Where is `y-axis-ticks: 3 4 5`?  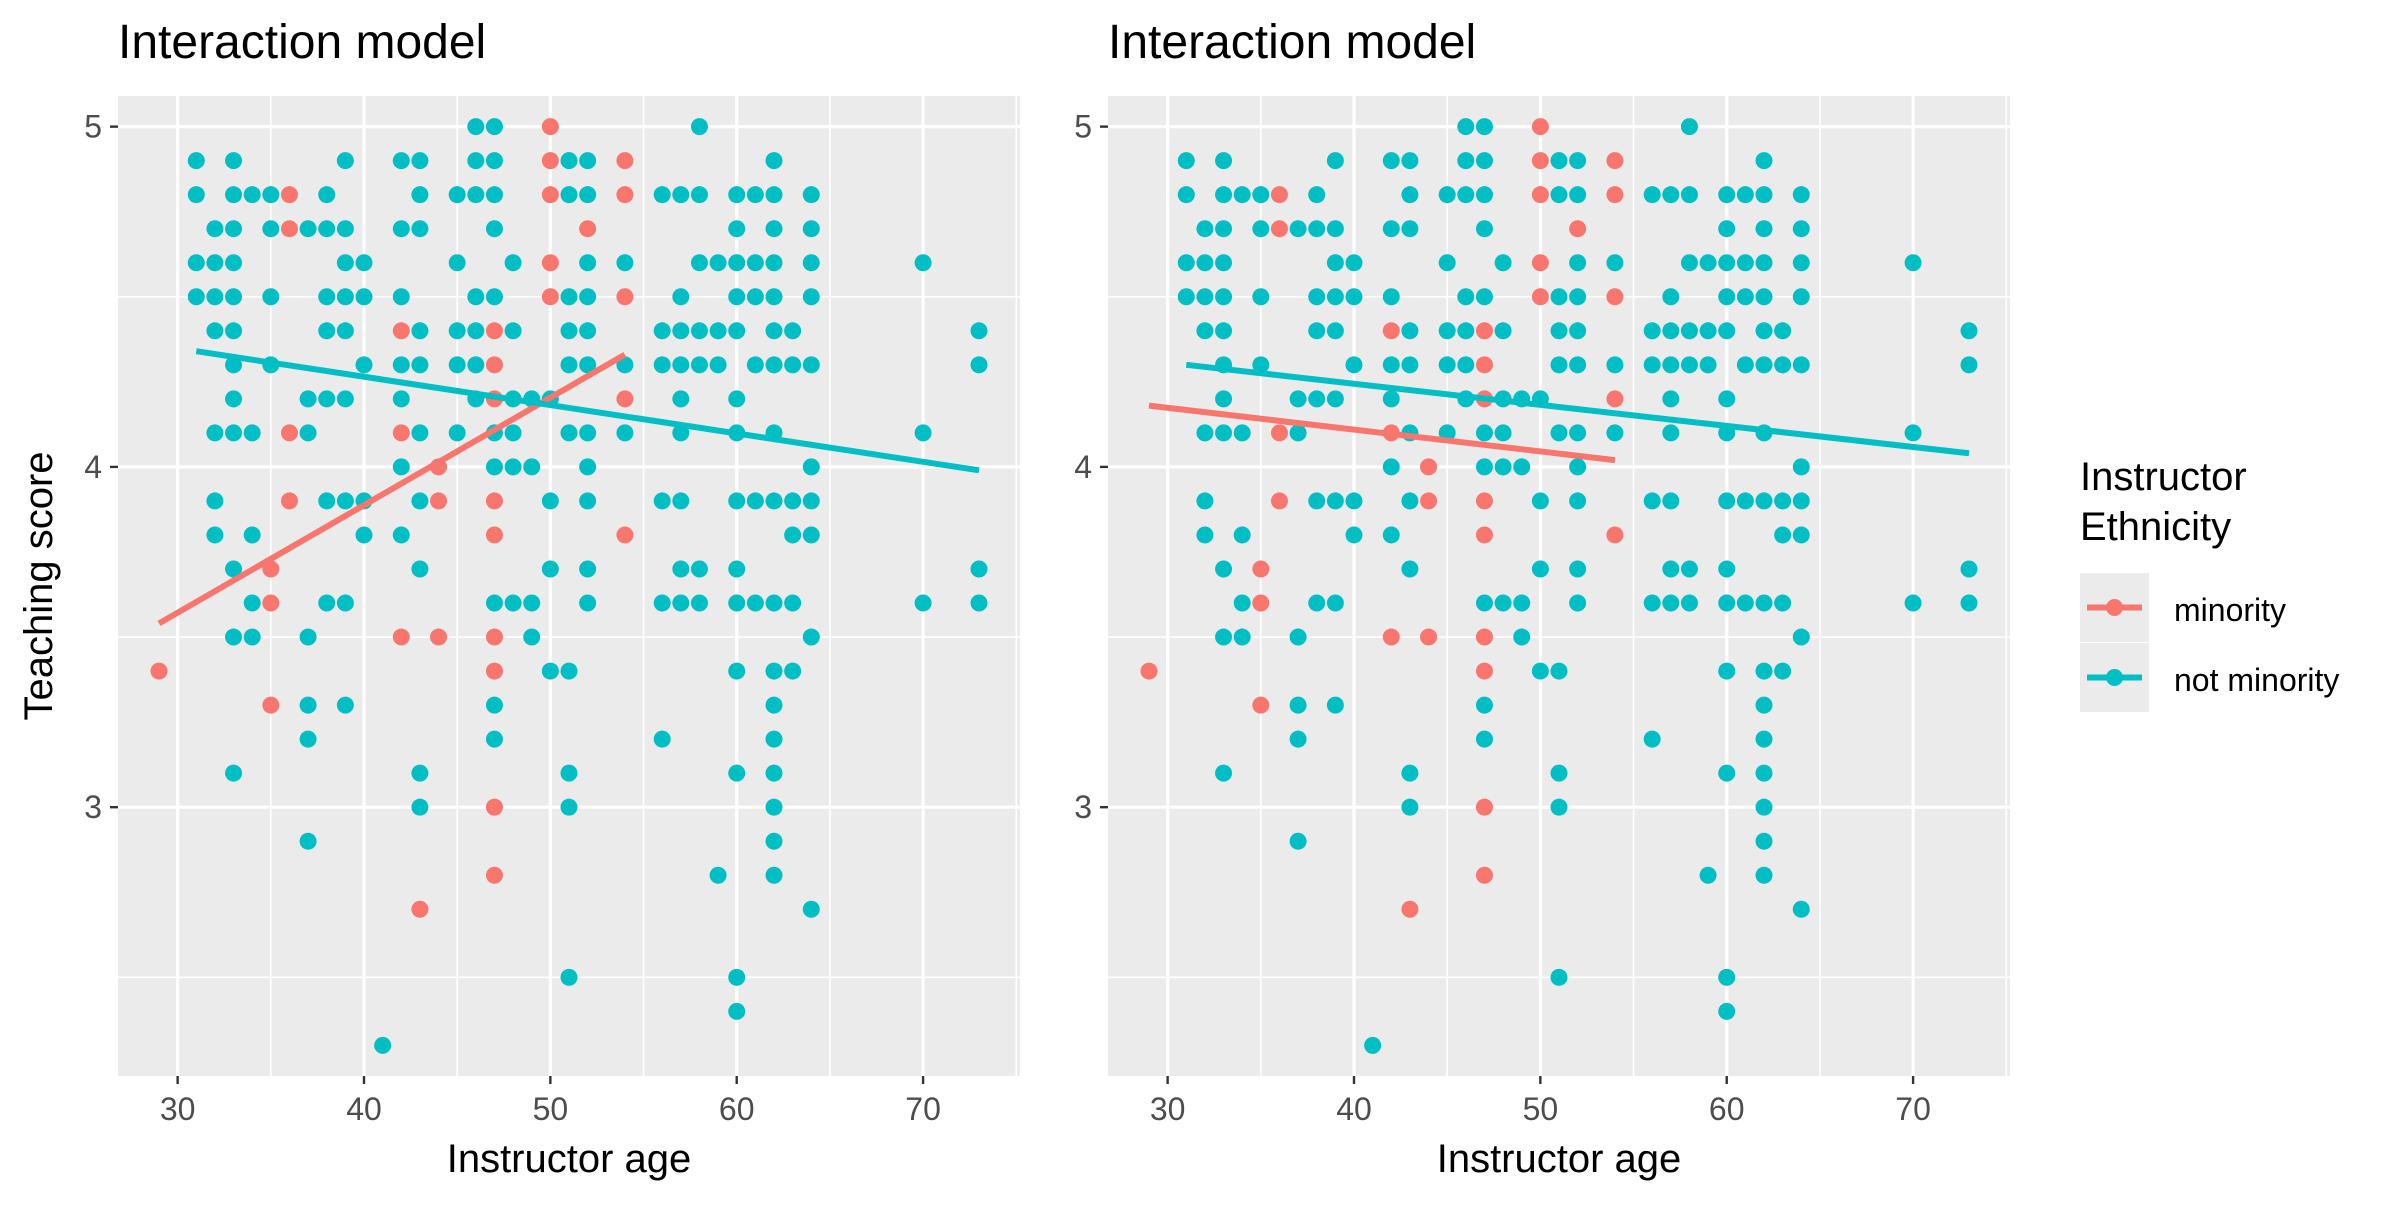 y-axis-ticks: 3 4 5 is located at coordinates (101, 467).